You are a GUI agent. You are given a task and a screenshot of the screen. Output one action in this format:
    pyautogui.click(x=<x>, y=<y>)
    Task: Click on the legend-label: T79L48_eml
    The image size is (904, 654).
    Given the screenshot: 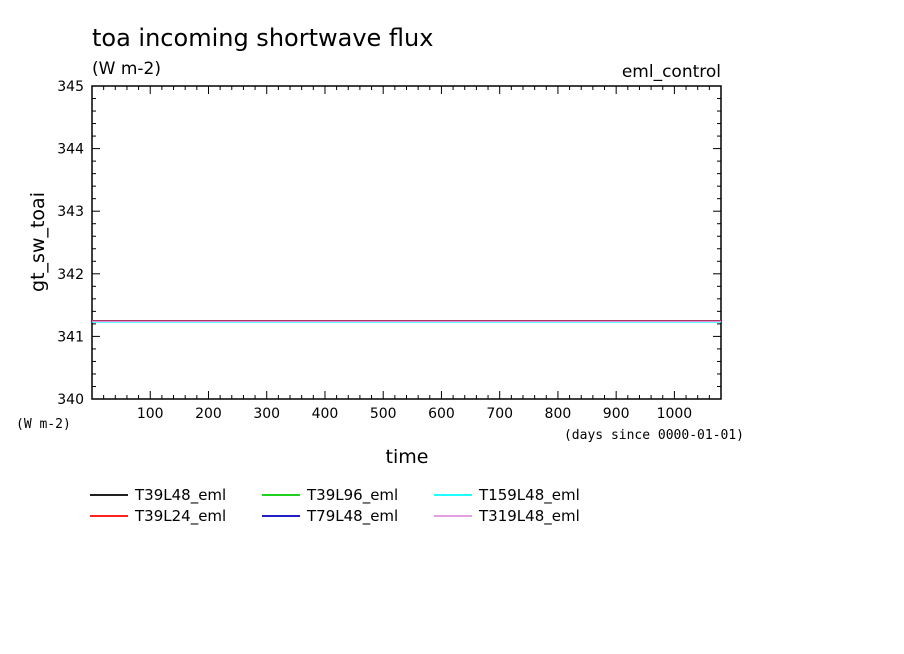 What is the action you would take?
    pyautogui.click(x=352, y=516)
    